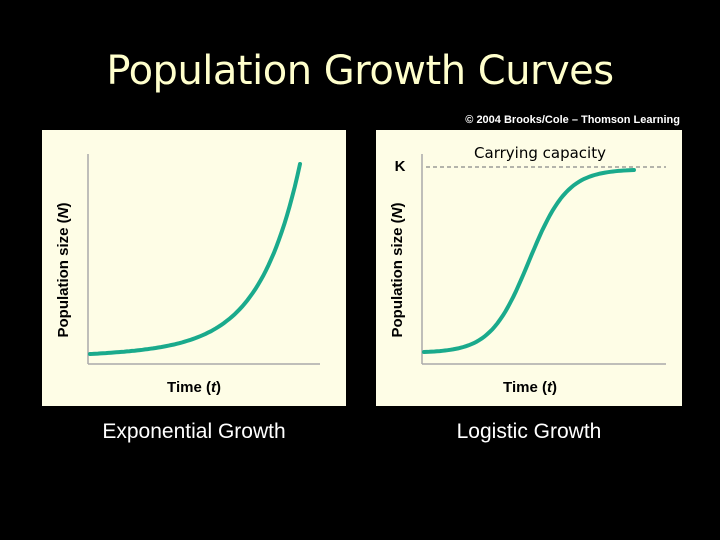  What do you see at coordinates (529, 261) in the screenshot?
I see `logistic-growth-curve` at bounding box center [529, 261].